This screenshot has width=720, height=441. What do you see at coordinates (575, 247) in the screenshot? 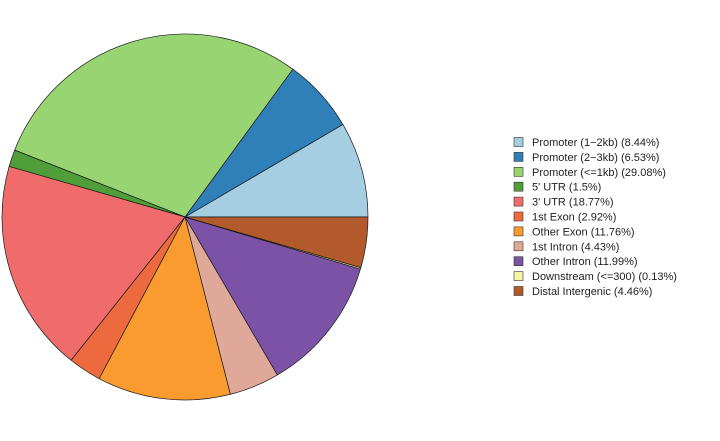
I see `legend-label-7: 1st Intron (4.43%)` at bounding box center [575, 247].